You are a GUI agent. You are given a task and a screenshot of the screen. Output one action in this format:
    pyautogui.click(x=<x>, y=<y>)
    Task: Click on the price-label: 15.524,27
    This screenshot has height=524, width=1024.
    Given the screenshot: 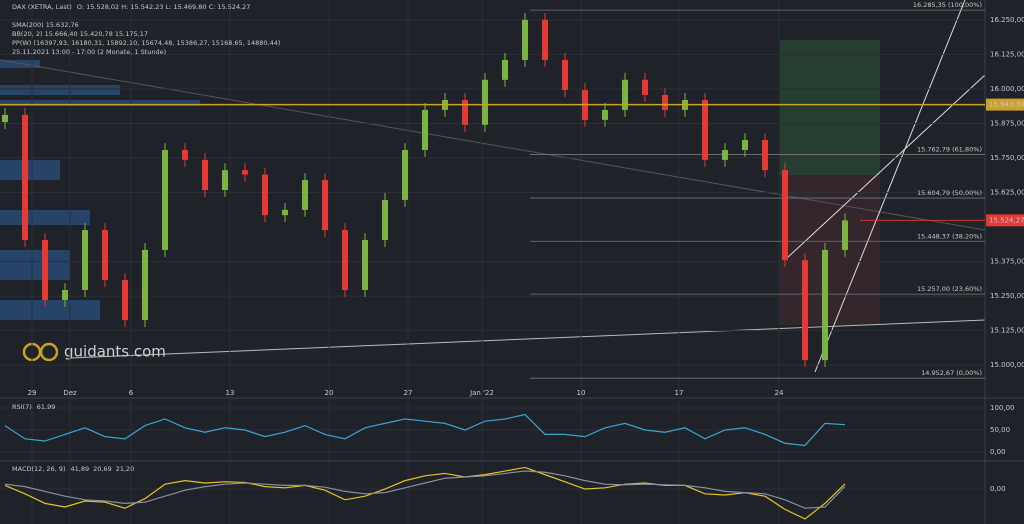 What is the action you would take?
    pyautogui.click(x=1006, y=220)
    